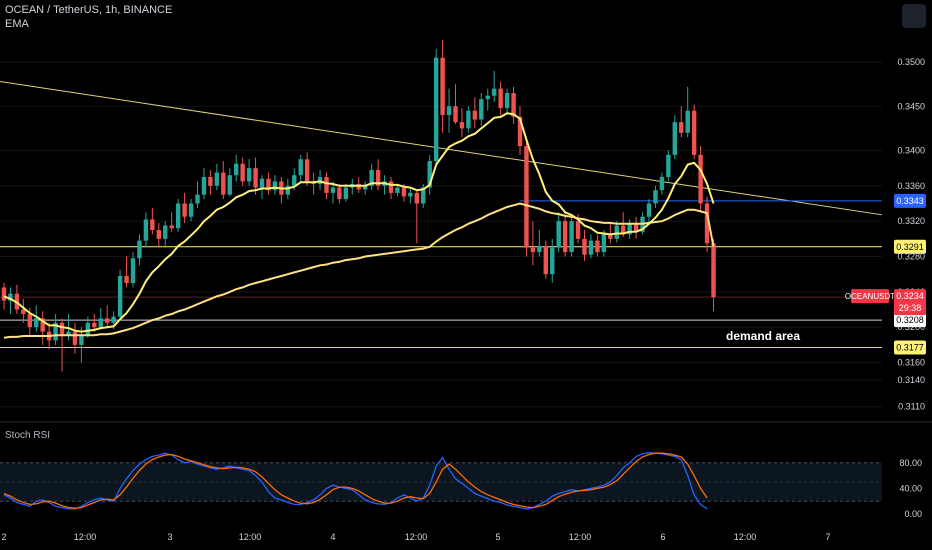  What do you see at coordinates (169, 537) in the screenshot?
I see `time-tick-2: 3` at bounding box center [169, 537].